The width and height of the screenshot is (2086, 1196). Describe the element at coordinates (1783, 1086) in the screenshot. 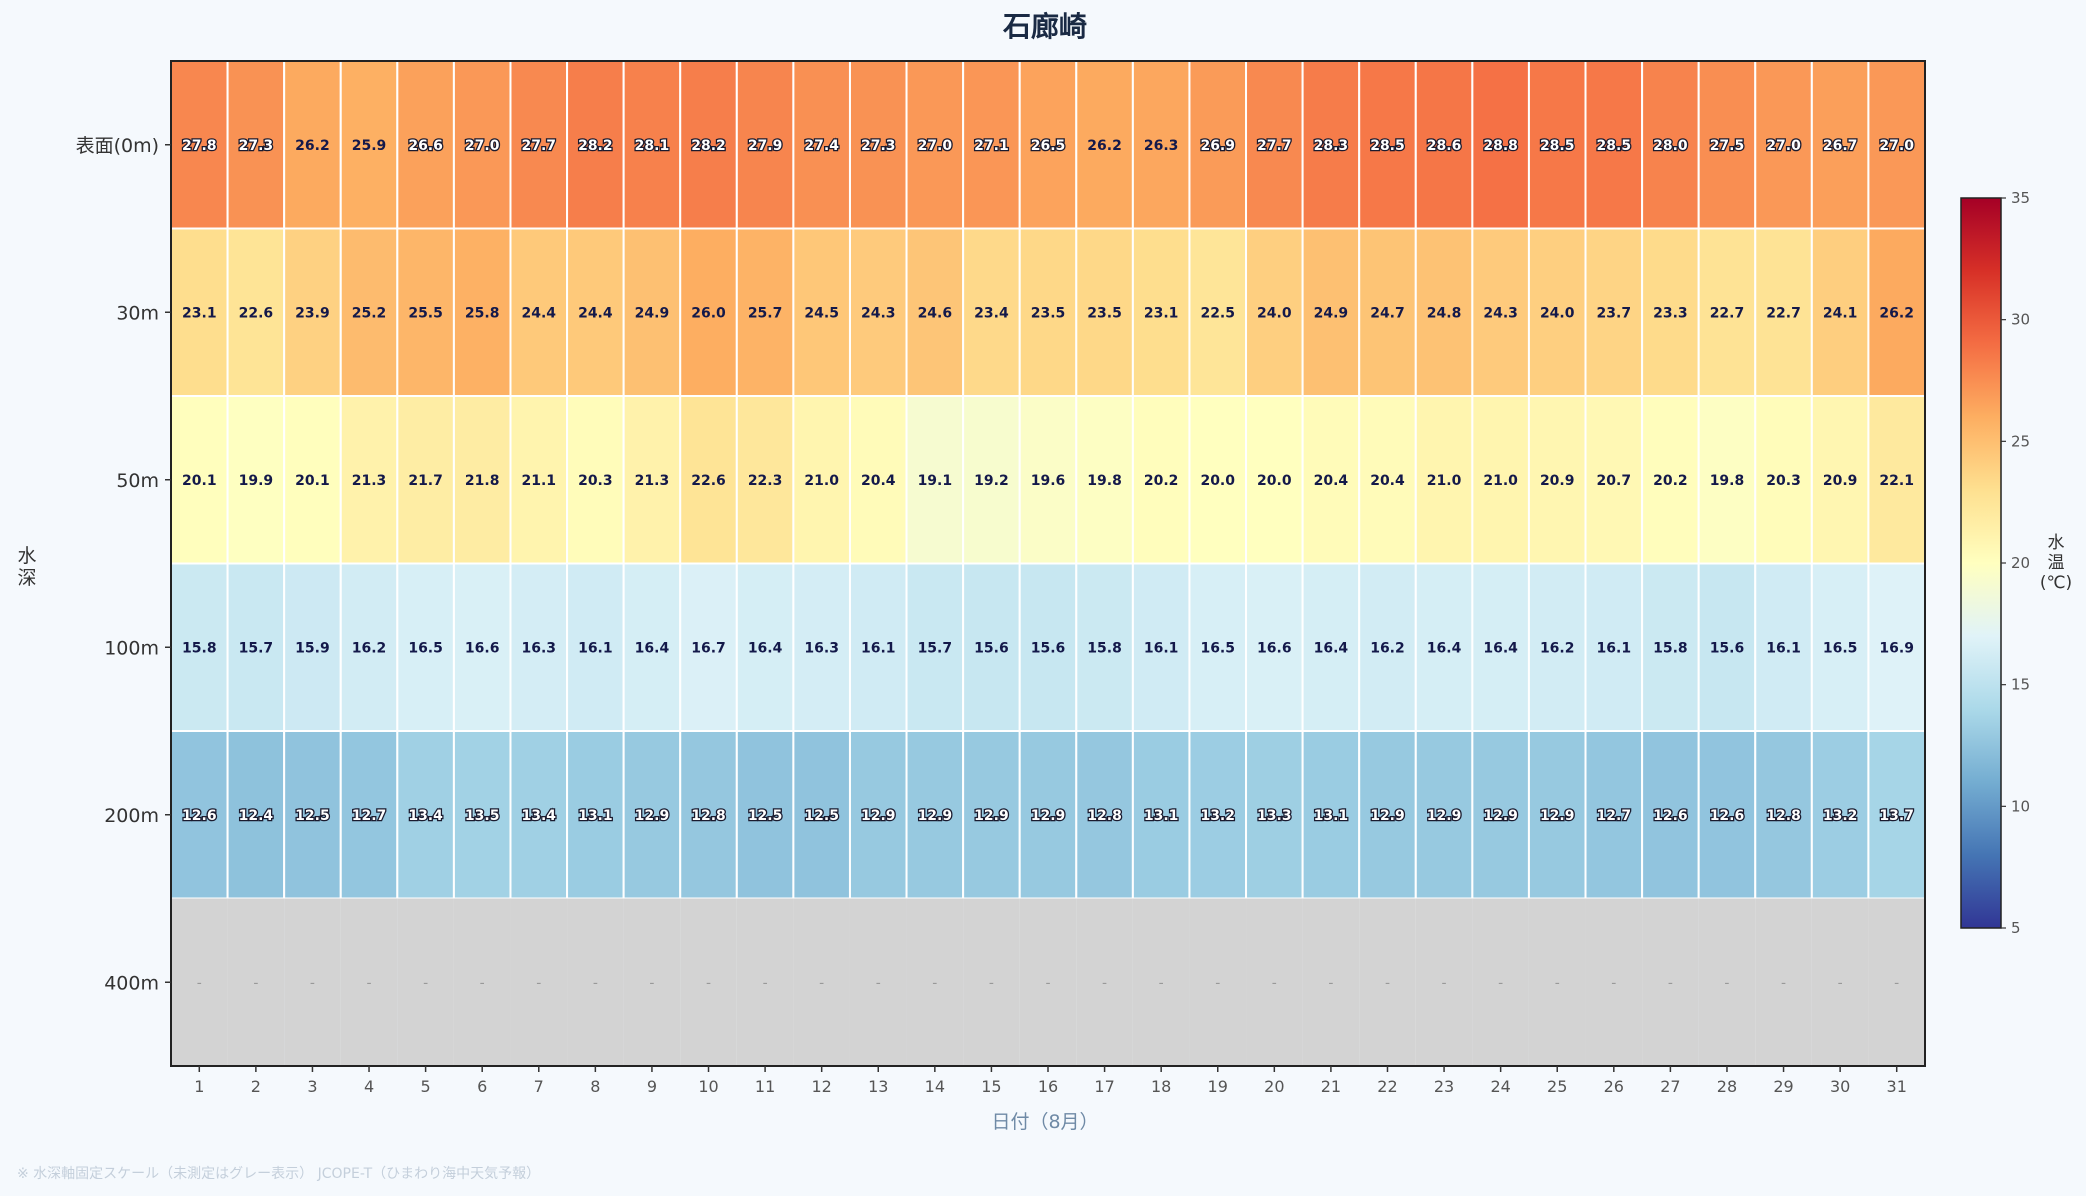

I see `x-tick-label: 29` at that location.